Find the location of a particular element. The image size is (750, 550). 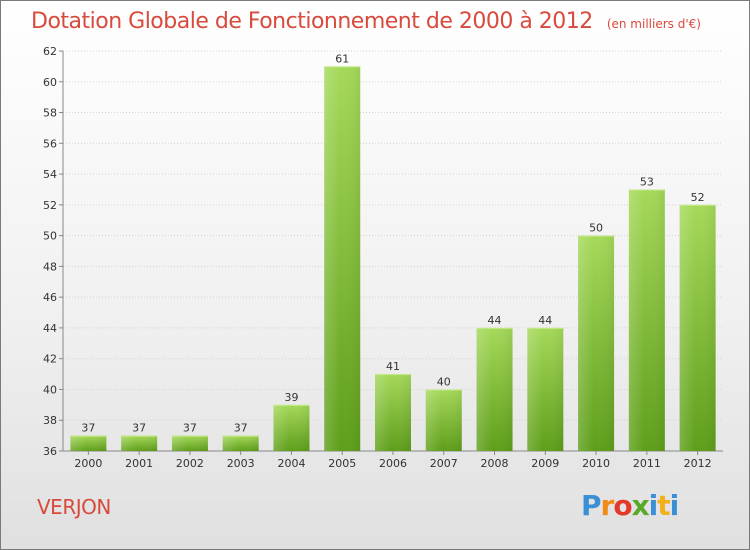

data-label: 50 is located at coordinates (596, 228).